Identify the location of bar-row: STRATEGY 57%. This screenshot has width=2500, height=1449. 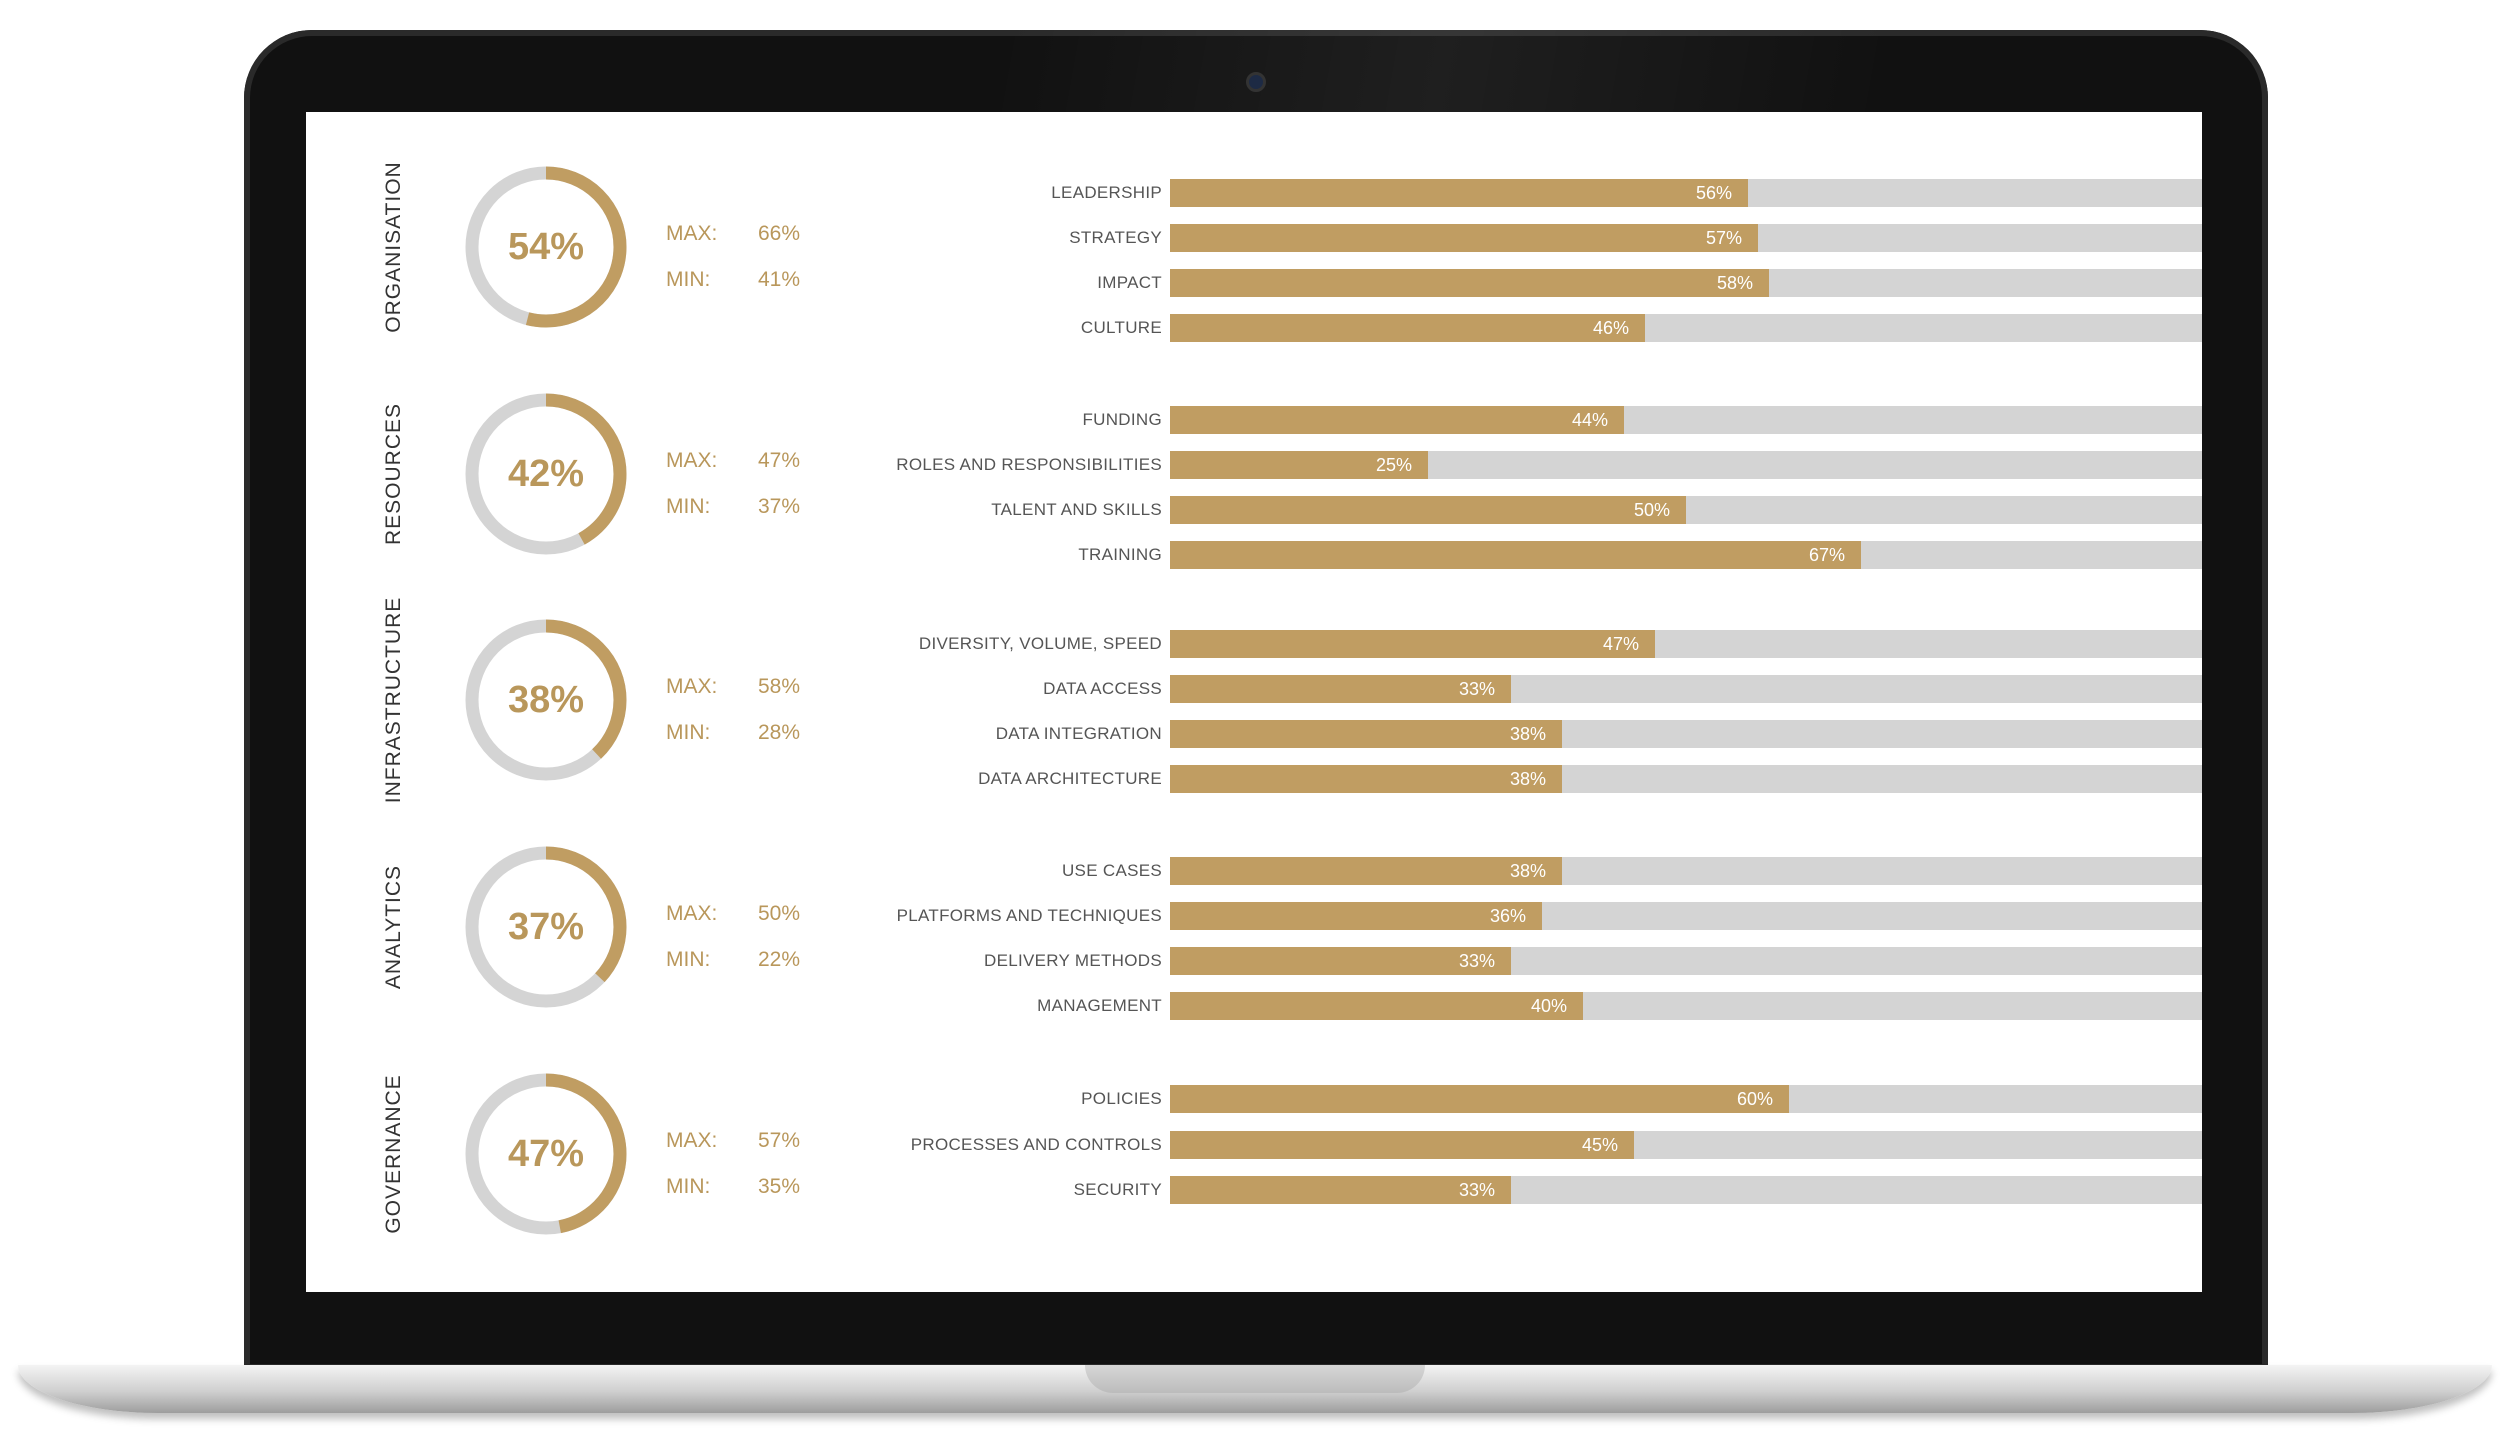
(1254, 238).